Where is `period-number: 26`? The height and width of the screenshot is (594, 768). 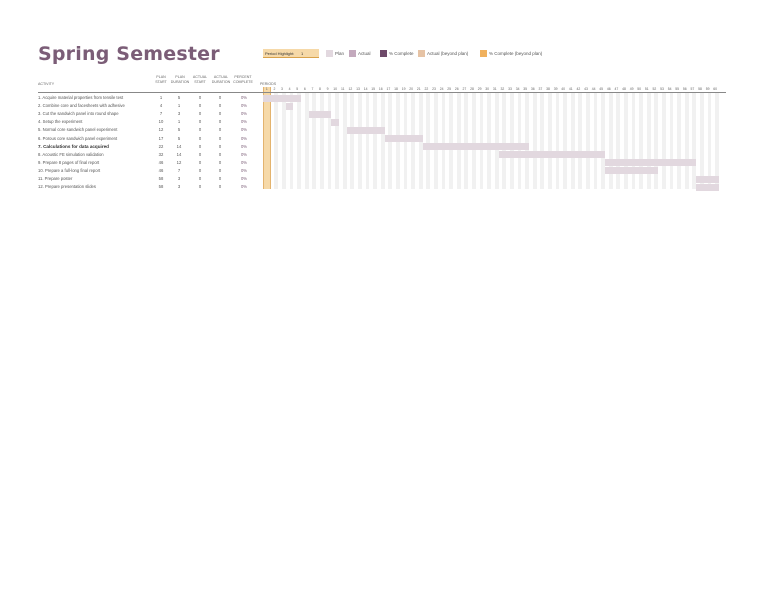 period-number: 26 is located at coordinates (456, 89).